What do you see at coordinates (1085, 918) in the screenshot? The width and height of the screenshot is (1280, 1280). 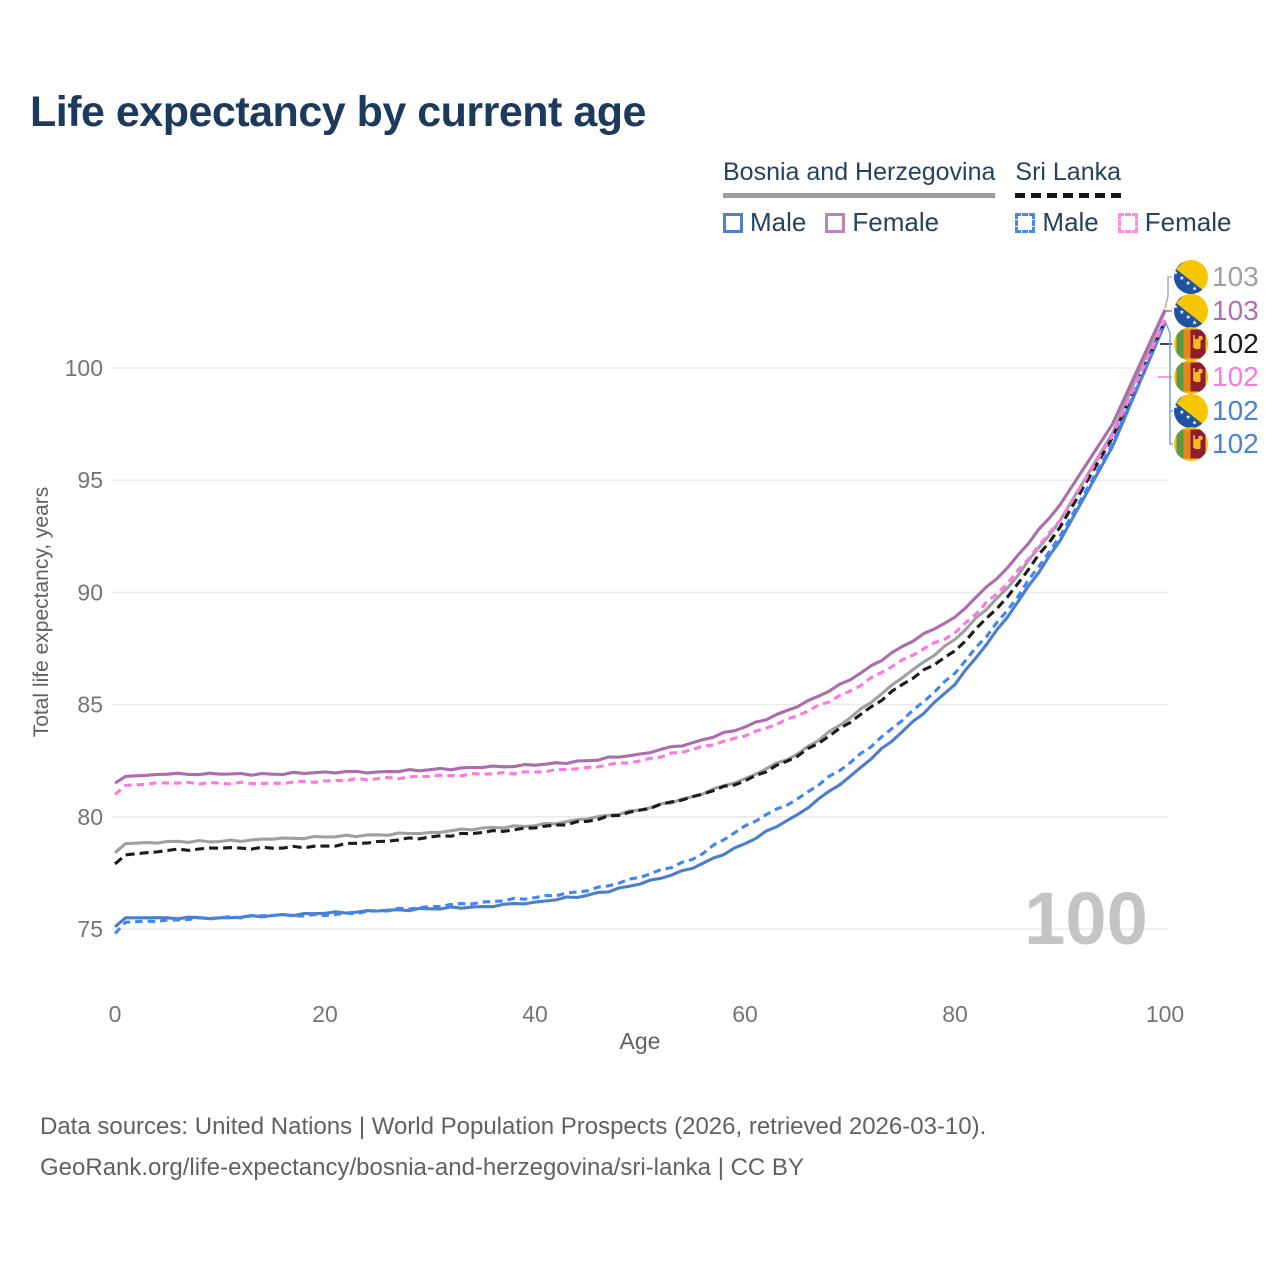 I see `age-watermark: 100` at bounding box center [1085, 918].